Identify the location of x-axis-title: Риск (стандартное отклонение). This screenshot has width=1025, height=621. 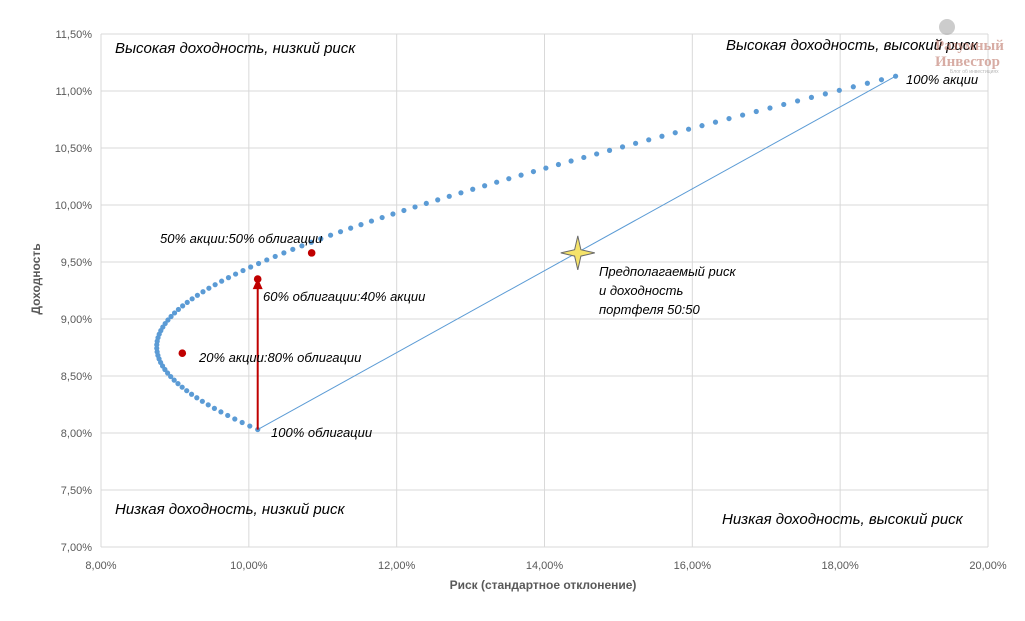
(543, 585).